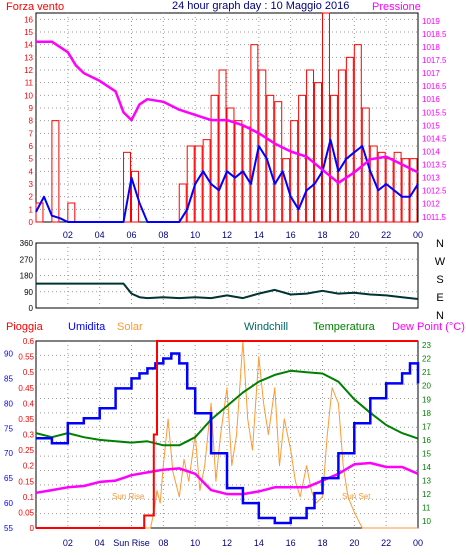 This screenshot has height=555, width=466. Describe the element at coordinates (28, 57) in the screenshot. I see `y-left-tick-label: 13` at that location.